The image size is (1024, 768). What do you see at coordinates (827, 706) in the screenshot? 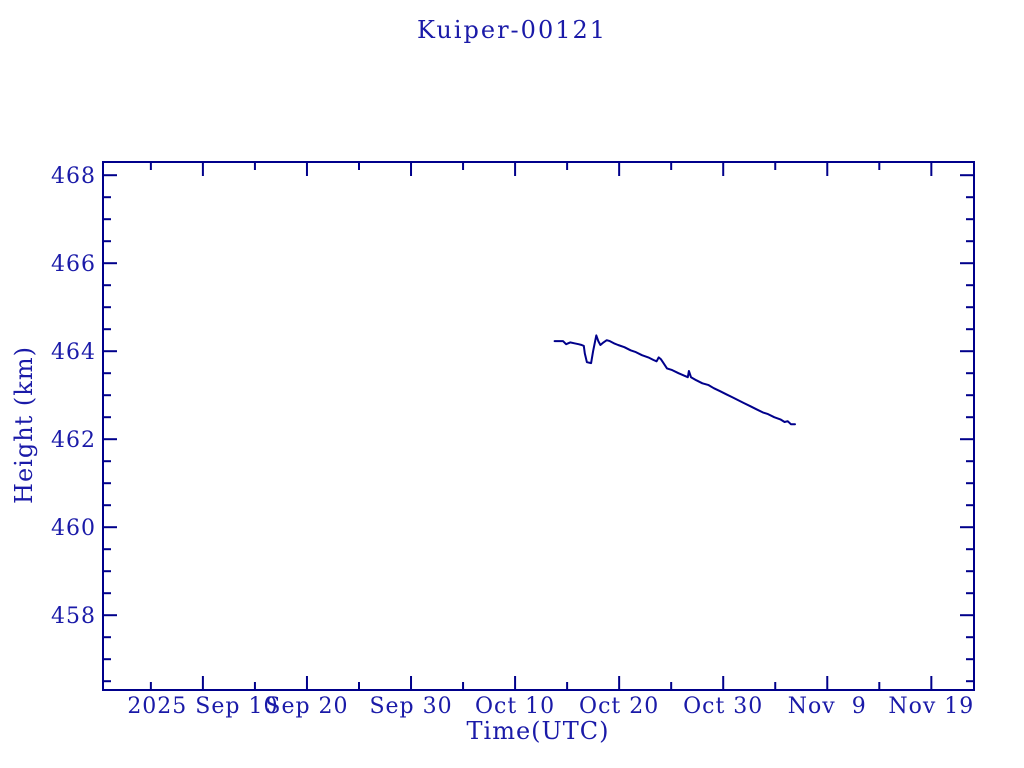
I see `x-axis-tick-label: Nov 9` at bounding box center [827, 706].